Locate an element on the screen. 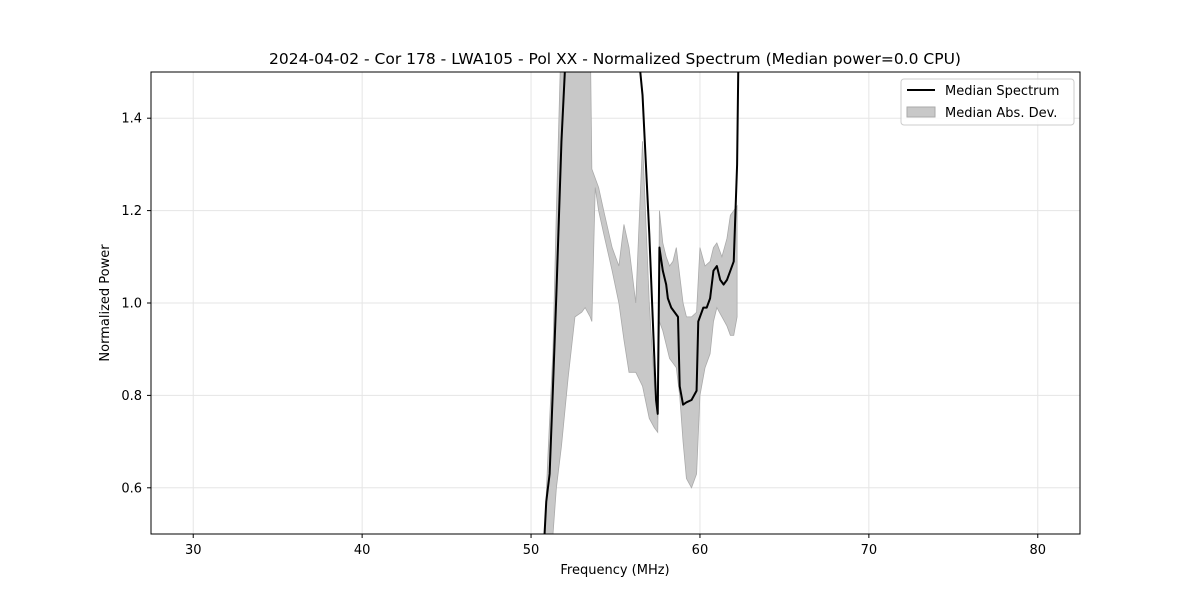 This screenshot has height=600, width=1200. legend-label-median: Median Spectrum is located at coordinates (1002, 91).